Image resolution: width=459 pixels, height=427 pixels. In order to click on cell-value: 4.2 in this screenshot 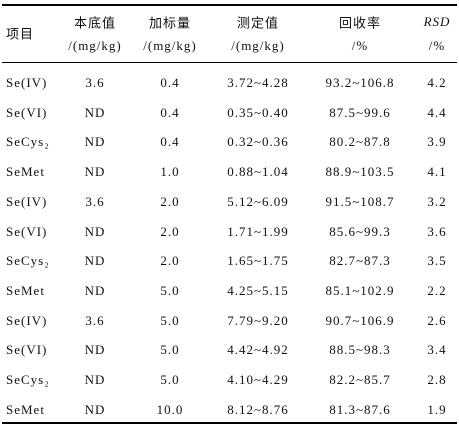, I will do `click(437, 82)`.